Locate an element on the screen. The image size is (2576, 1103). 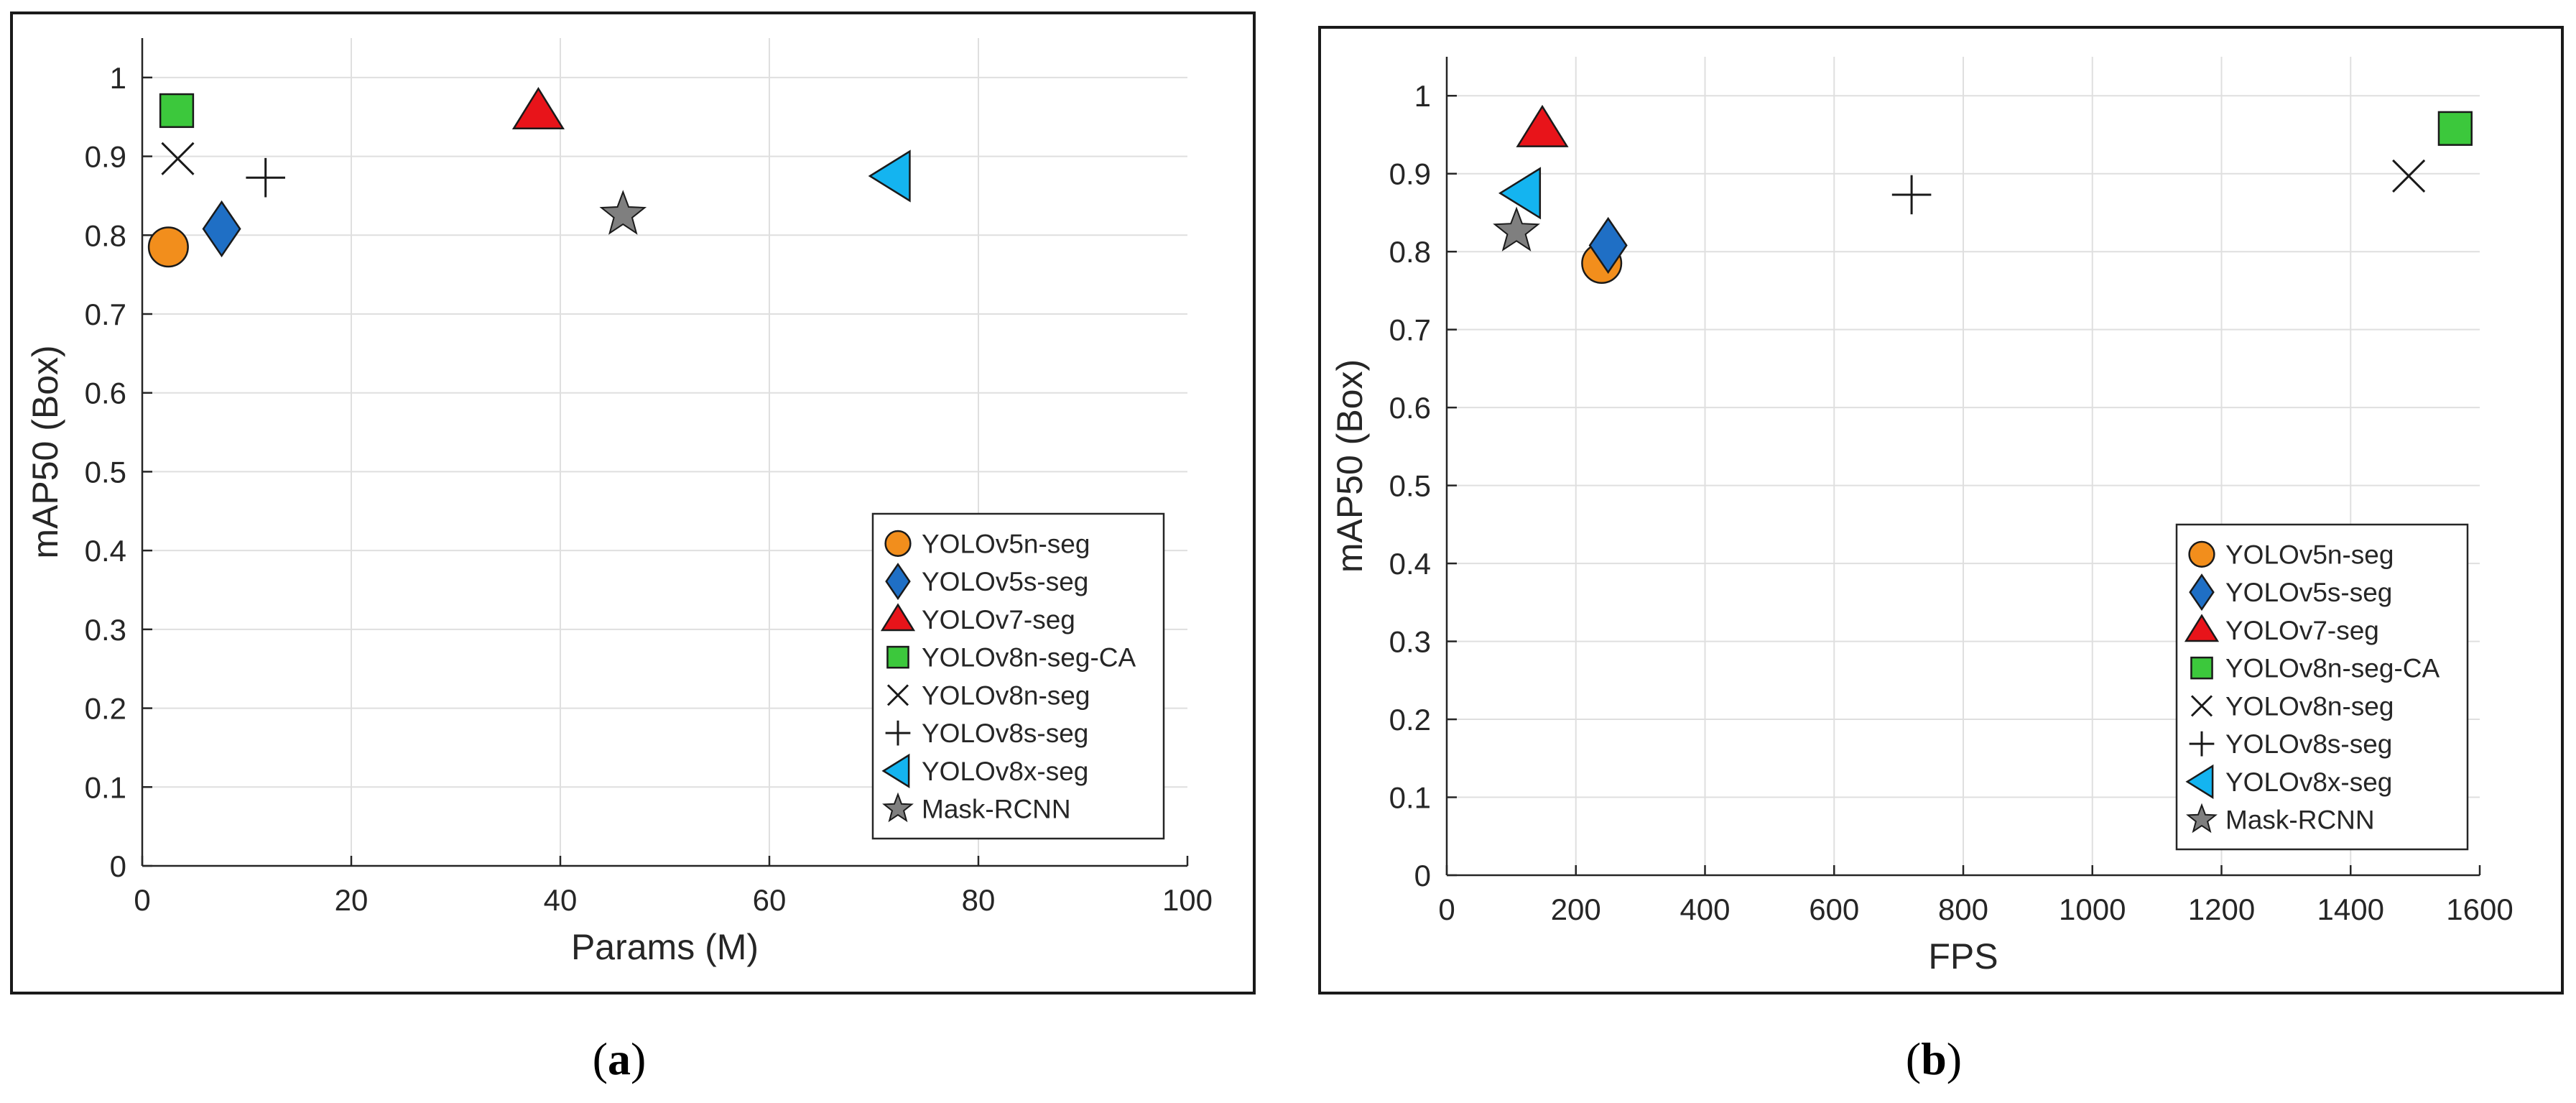
legend-marker-yolov8n-seg is located at coordinates (2201, 706).